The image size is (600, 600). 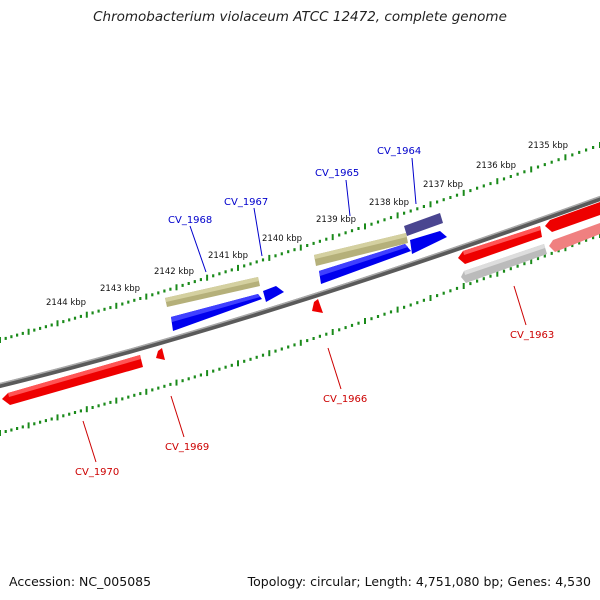 I want to click on gene-label-cv1966: CV_1966, so click(x=345, y=399).